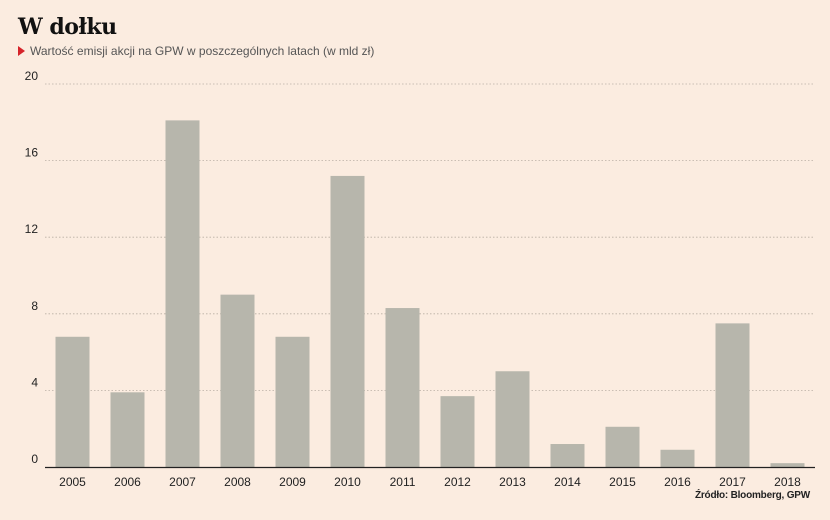 The image size is (830, 520). I want to click on bar-2007, so click(182, 293).